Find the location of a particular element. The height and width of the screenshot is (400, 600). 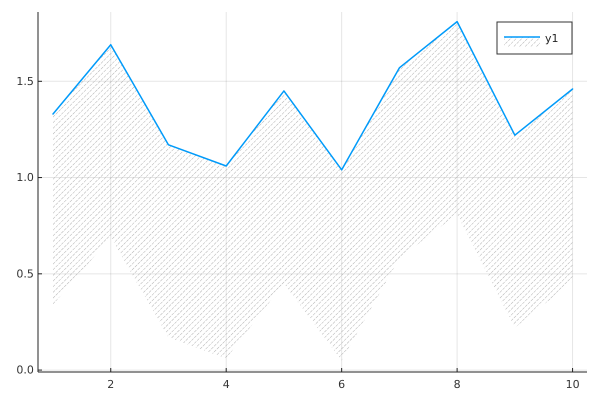

legend-label: y1 is located at coordinates (552, 38).